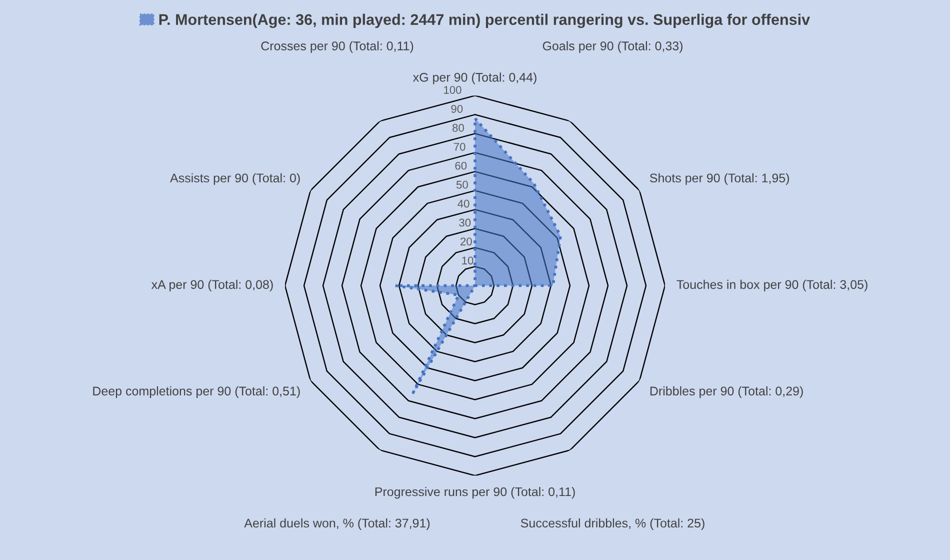 The width and height of the screenshot is (950, 560). I want to click on y-tick-label: 50, so click(462, 184).